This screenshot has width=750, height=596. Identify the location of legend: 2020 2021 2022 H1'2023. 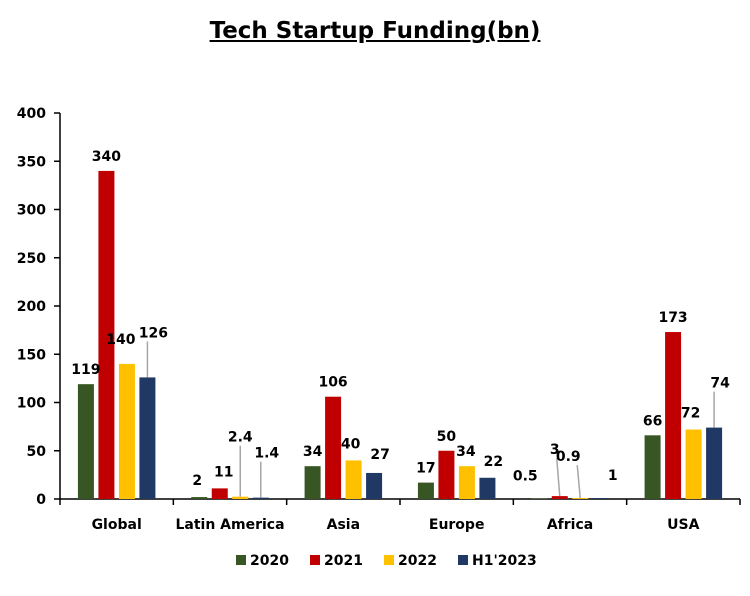
(386, 561).